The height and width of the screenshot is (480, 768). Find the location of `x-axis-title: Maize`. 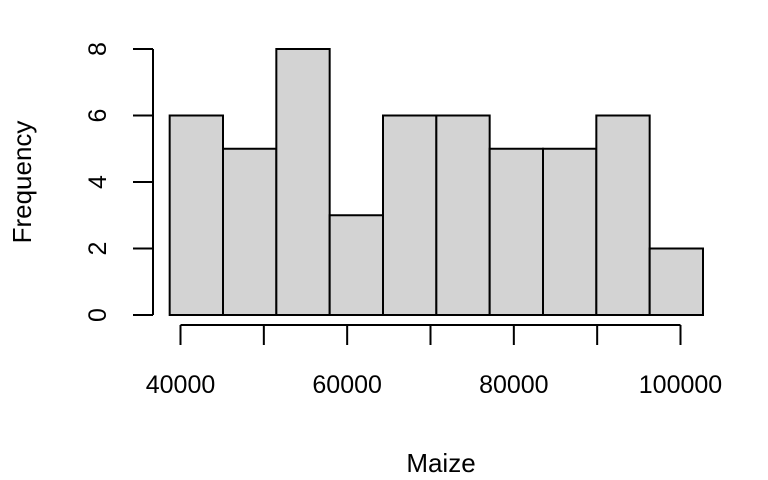

x-axis-title: Maize is located at coordinates (440, 463).